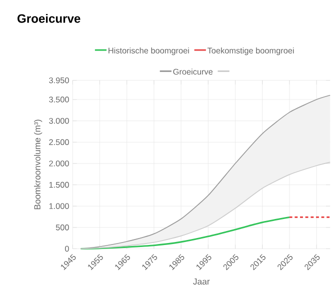  What do you see at coordinates (148, 52) in the screenshot?
I see `legend-label: Historische boomgroei` at bounding box center [148, 52].